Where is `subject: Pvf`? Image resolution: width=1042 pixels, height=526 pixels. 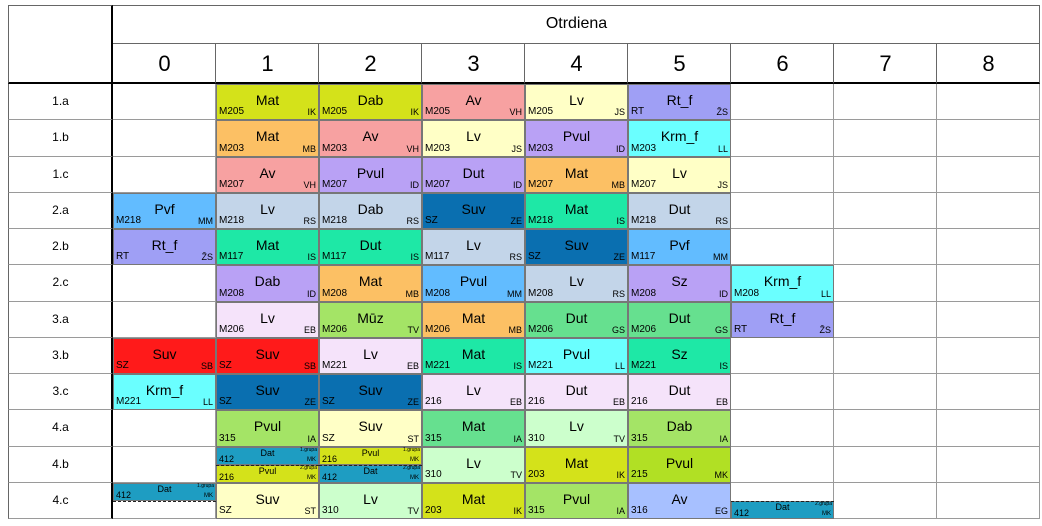 subject: Pvf is located at coordinates (164, 208).